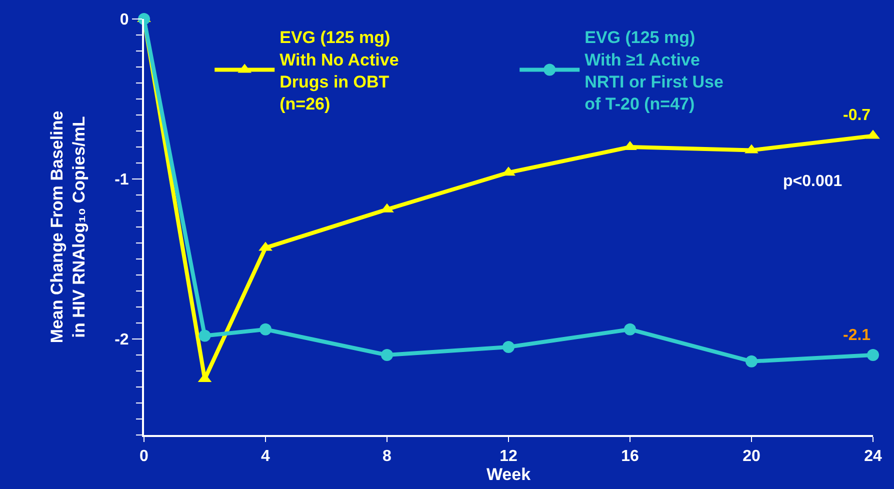  Describe the element at coordinates (873, 457) in the screenshot. I see `x-tick-label: 24` at that location.